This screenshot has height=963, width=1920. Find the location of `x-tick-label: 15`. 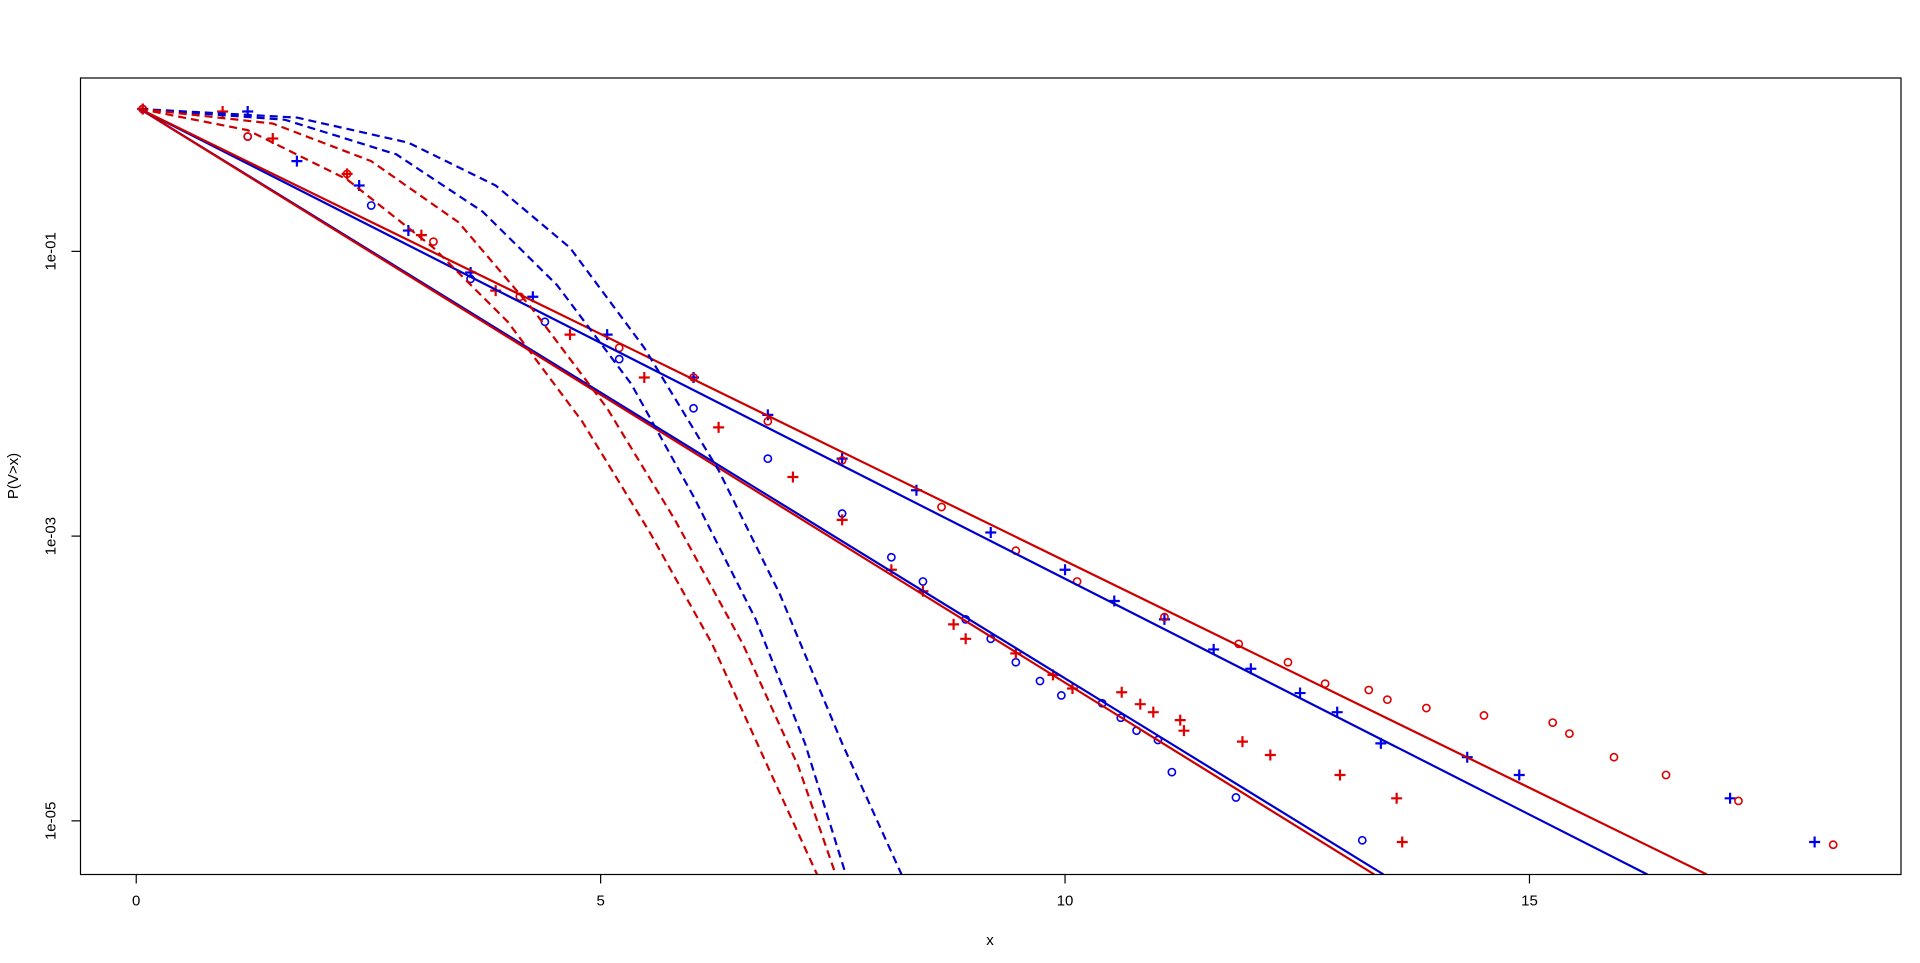

x-tick-label: 15 is located at coordinates (1529, 901).